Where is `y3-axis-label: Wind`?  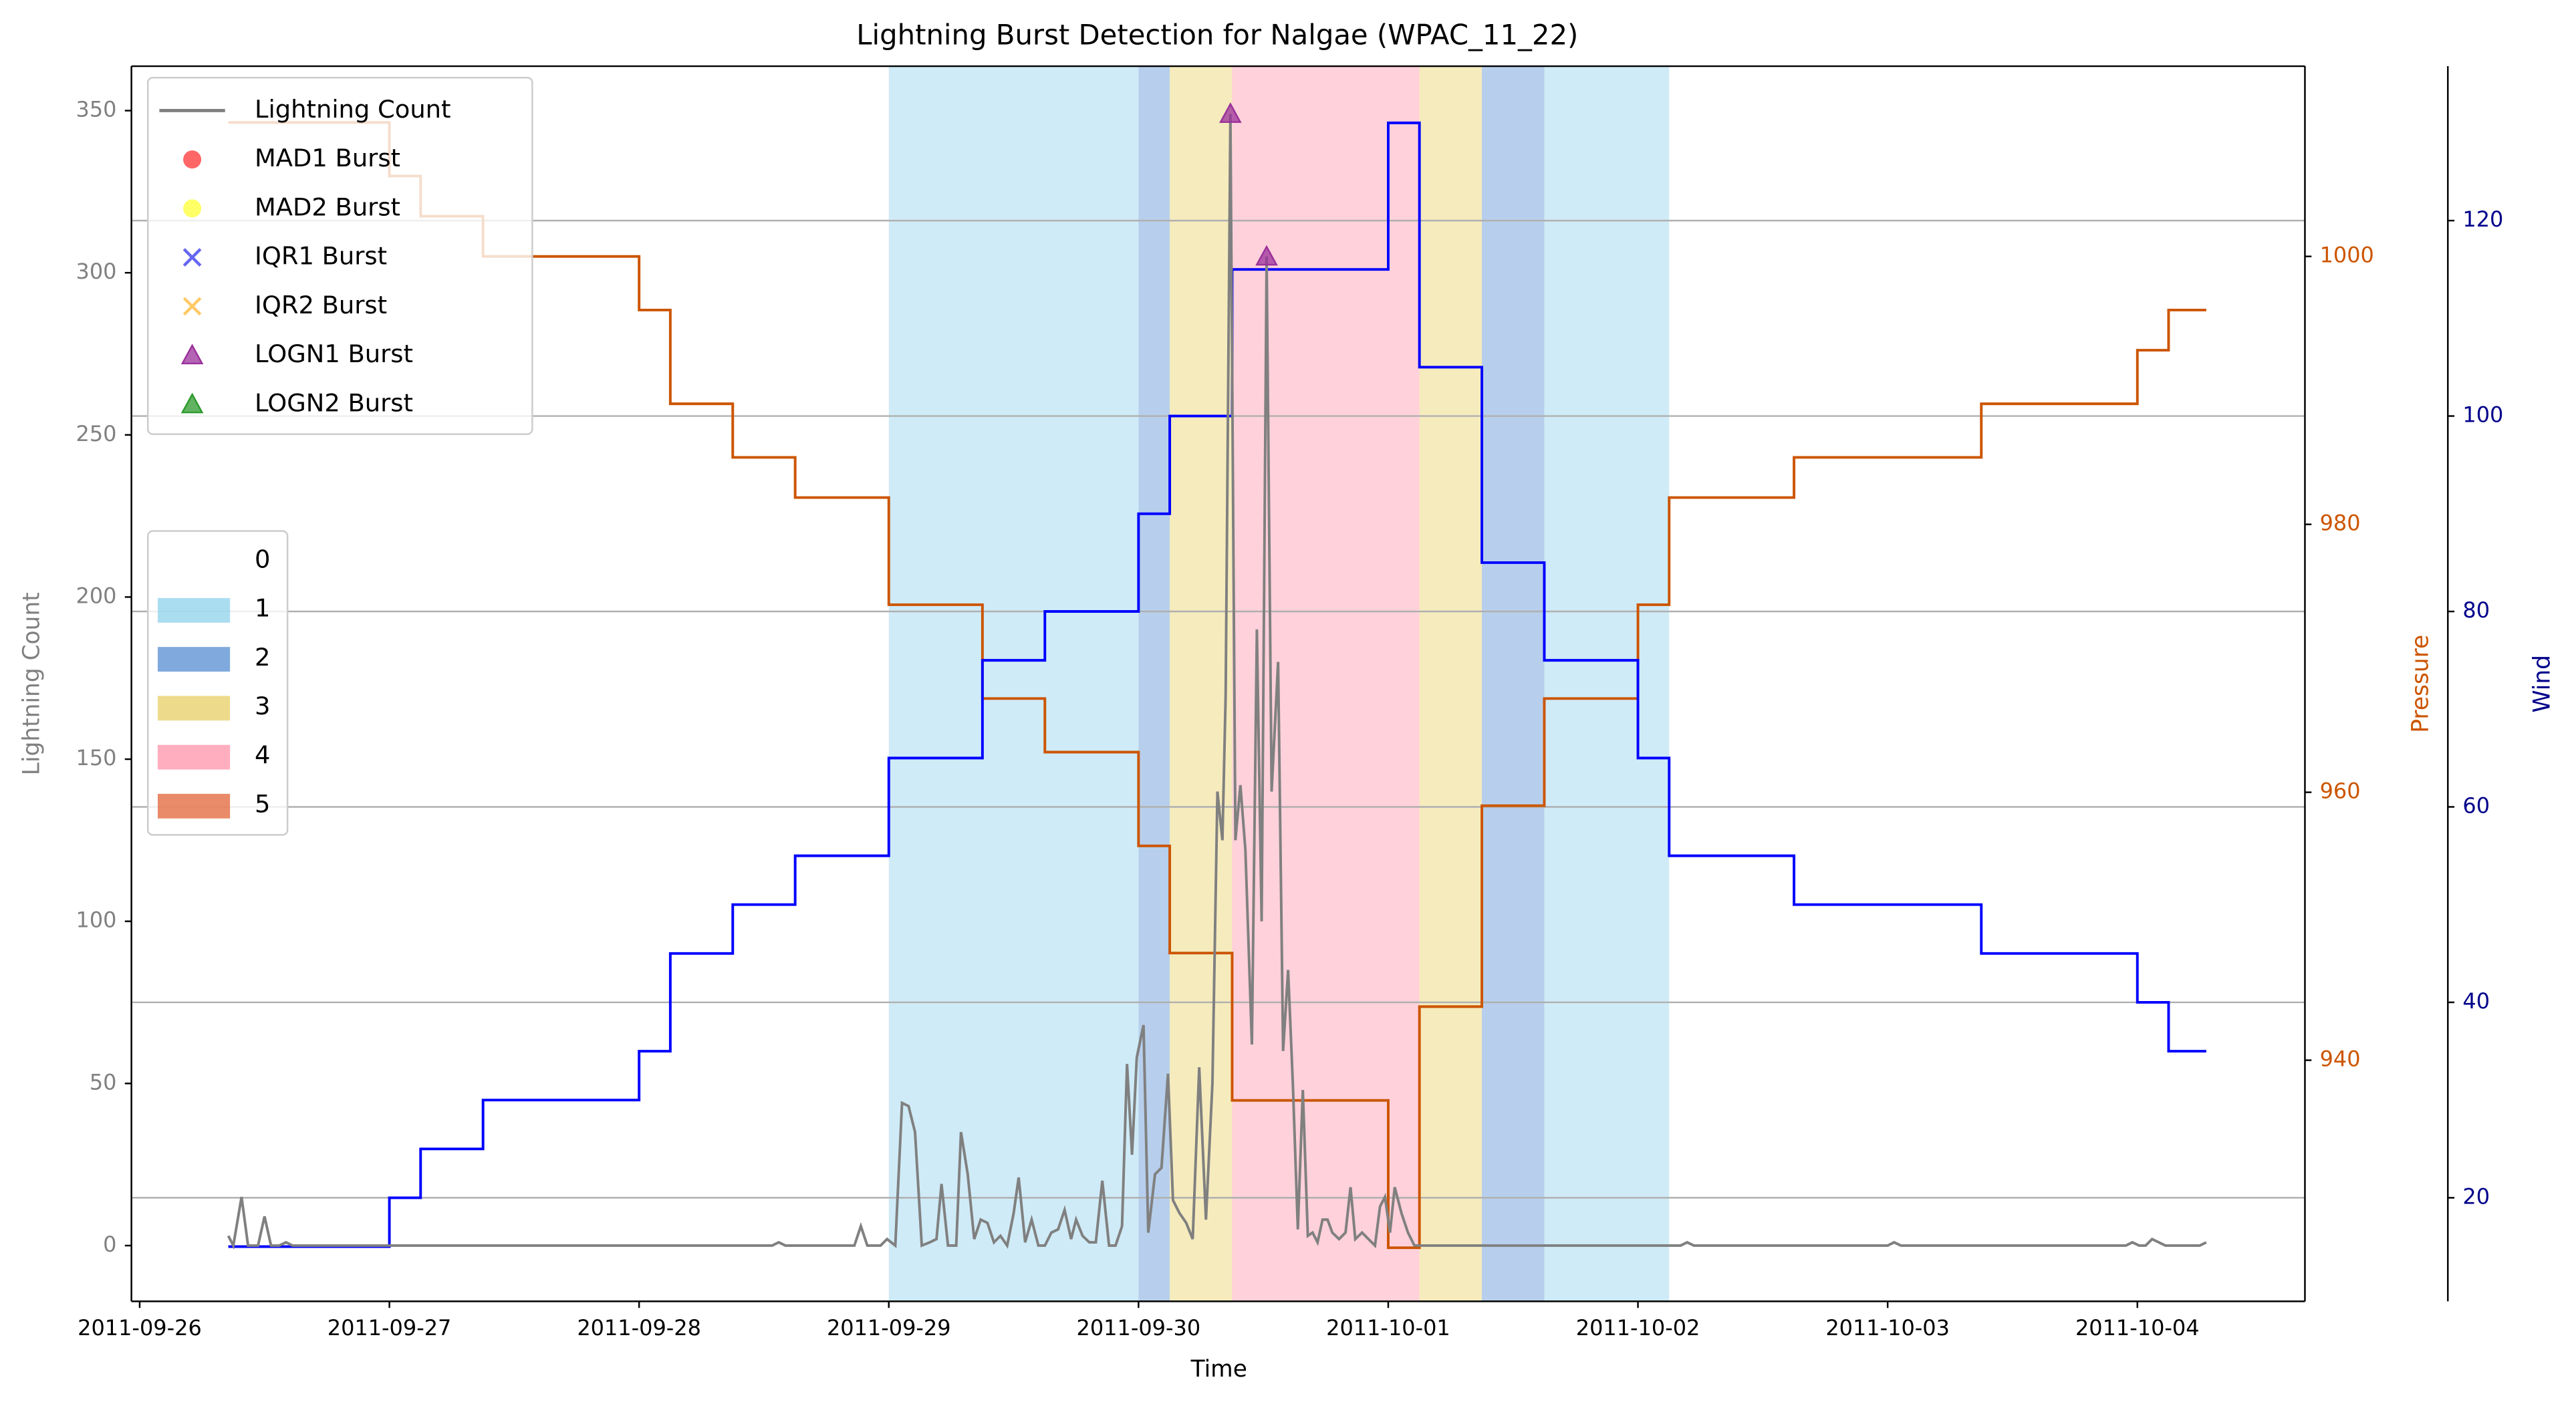
y3-axis-label: Wind is located at coordinates (2542, 683).